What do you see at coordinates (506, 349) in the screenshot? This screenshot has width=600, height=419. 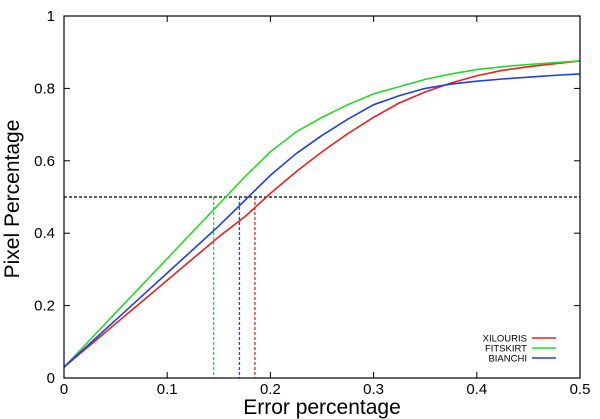 I see `legend-label-fitskirt: FITSKIRT` at bounding box center [506, 349].